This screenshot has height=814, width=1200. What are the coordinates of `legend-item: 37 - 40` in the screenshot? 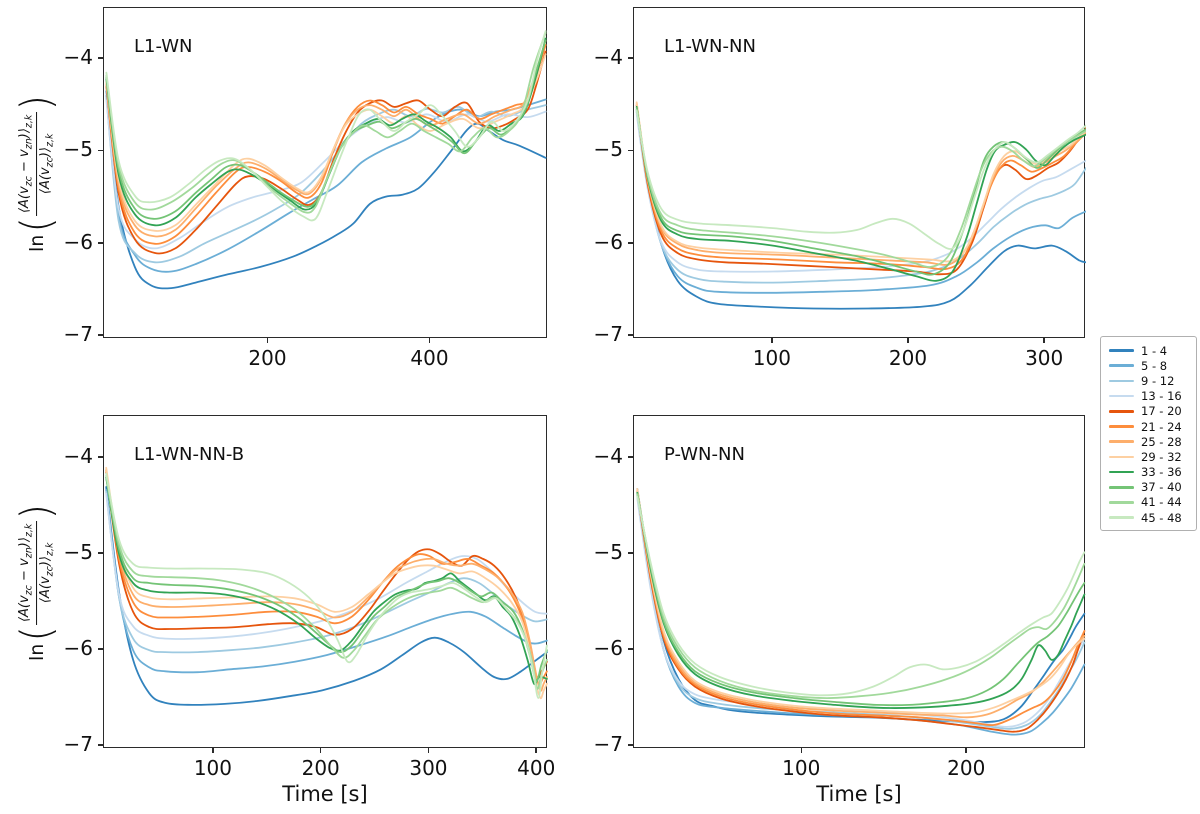 It's located at (1148, 487).